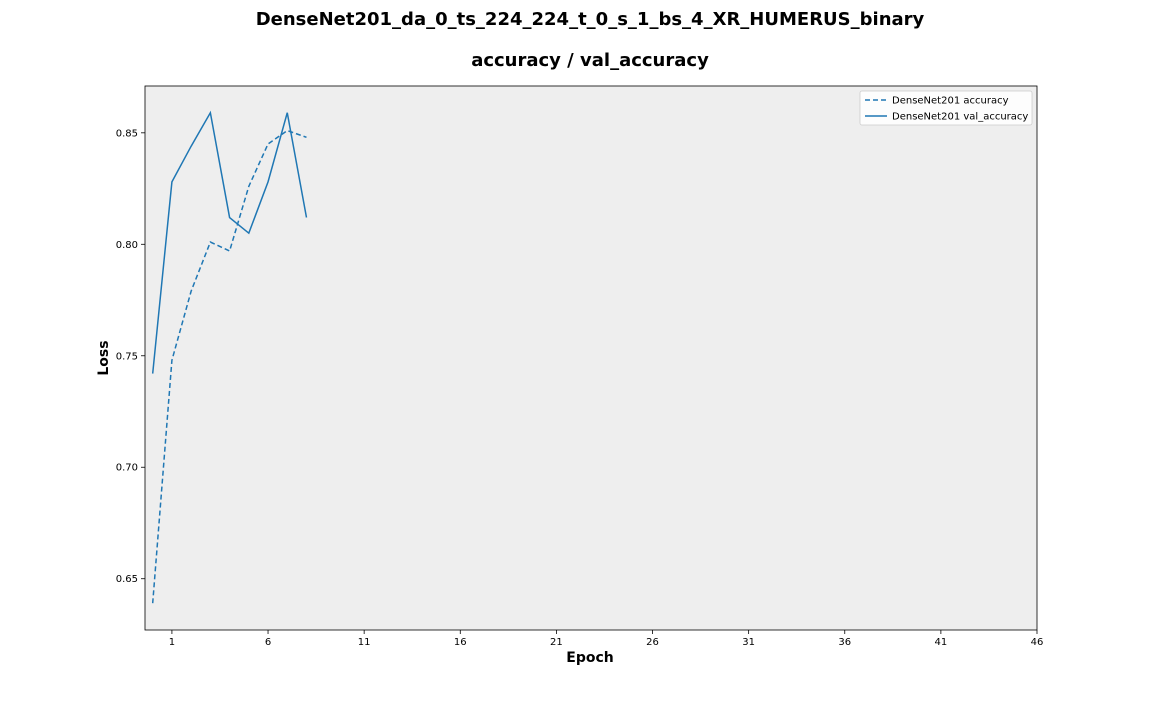 The image size is (1152, 720). I want to click on chart-subtitle: accuracy / val_accuracy, so click(590, 60).